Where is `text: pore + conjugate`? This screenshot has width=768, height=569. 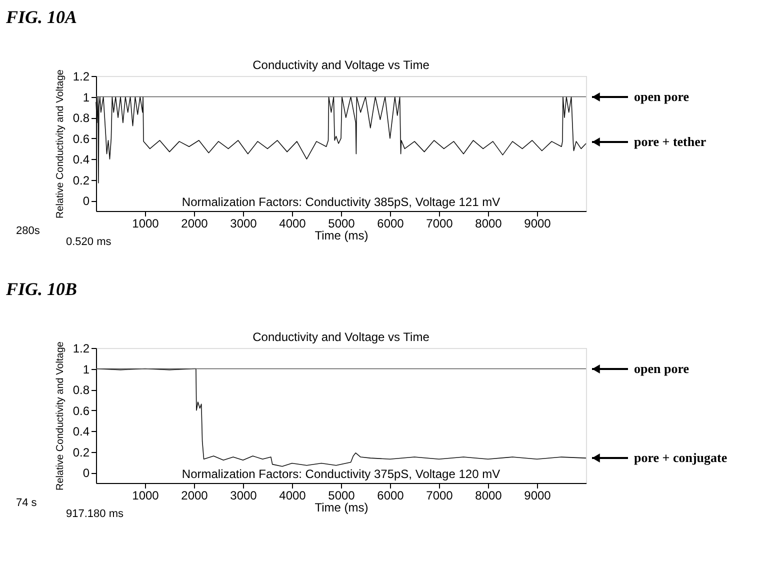
text: pore + conjugate is located at coordinates (681, 457).